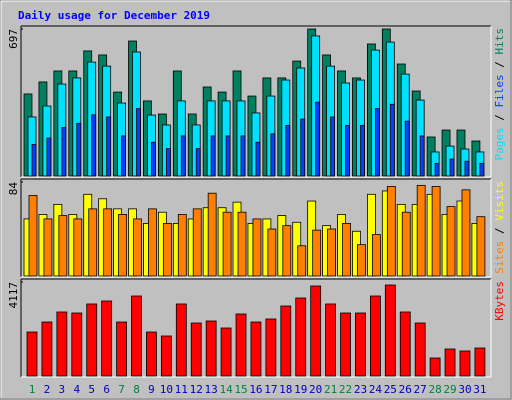 The image size is (512, 400). Describe the element at coordinates (62, 389) in the screenshot. I see `x-tick-label: 3` at that location.